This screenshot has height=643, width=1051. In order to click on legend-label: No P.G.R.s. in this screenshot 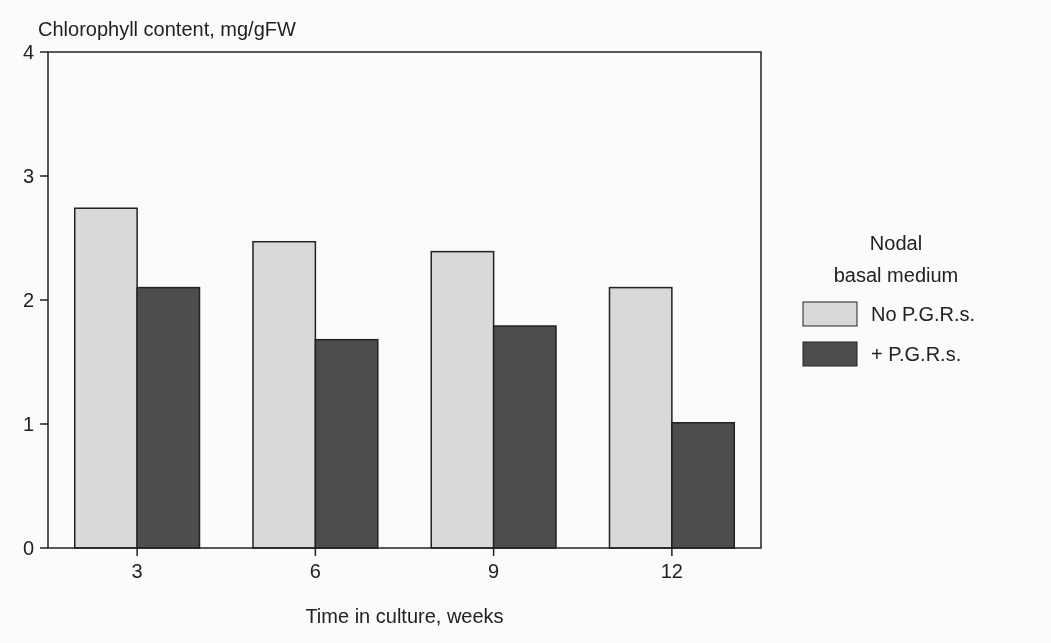, I will do `click(923, 314)`.